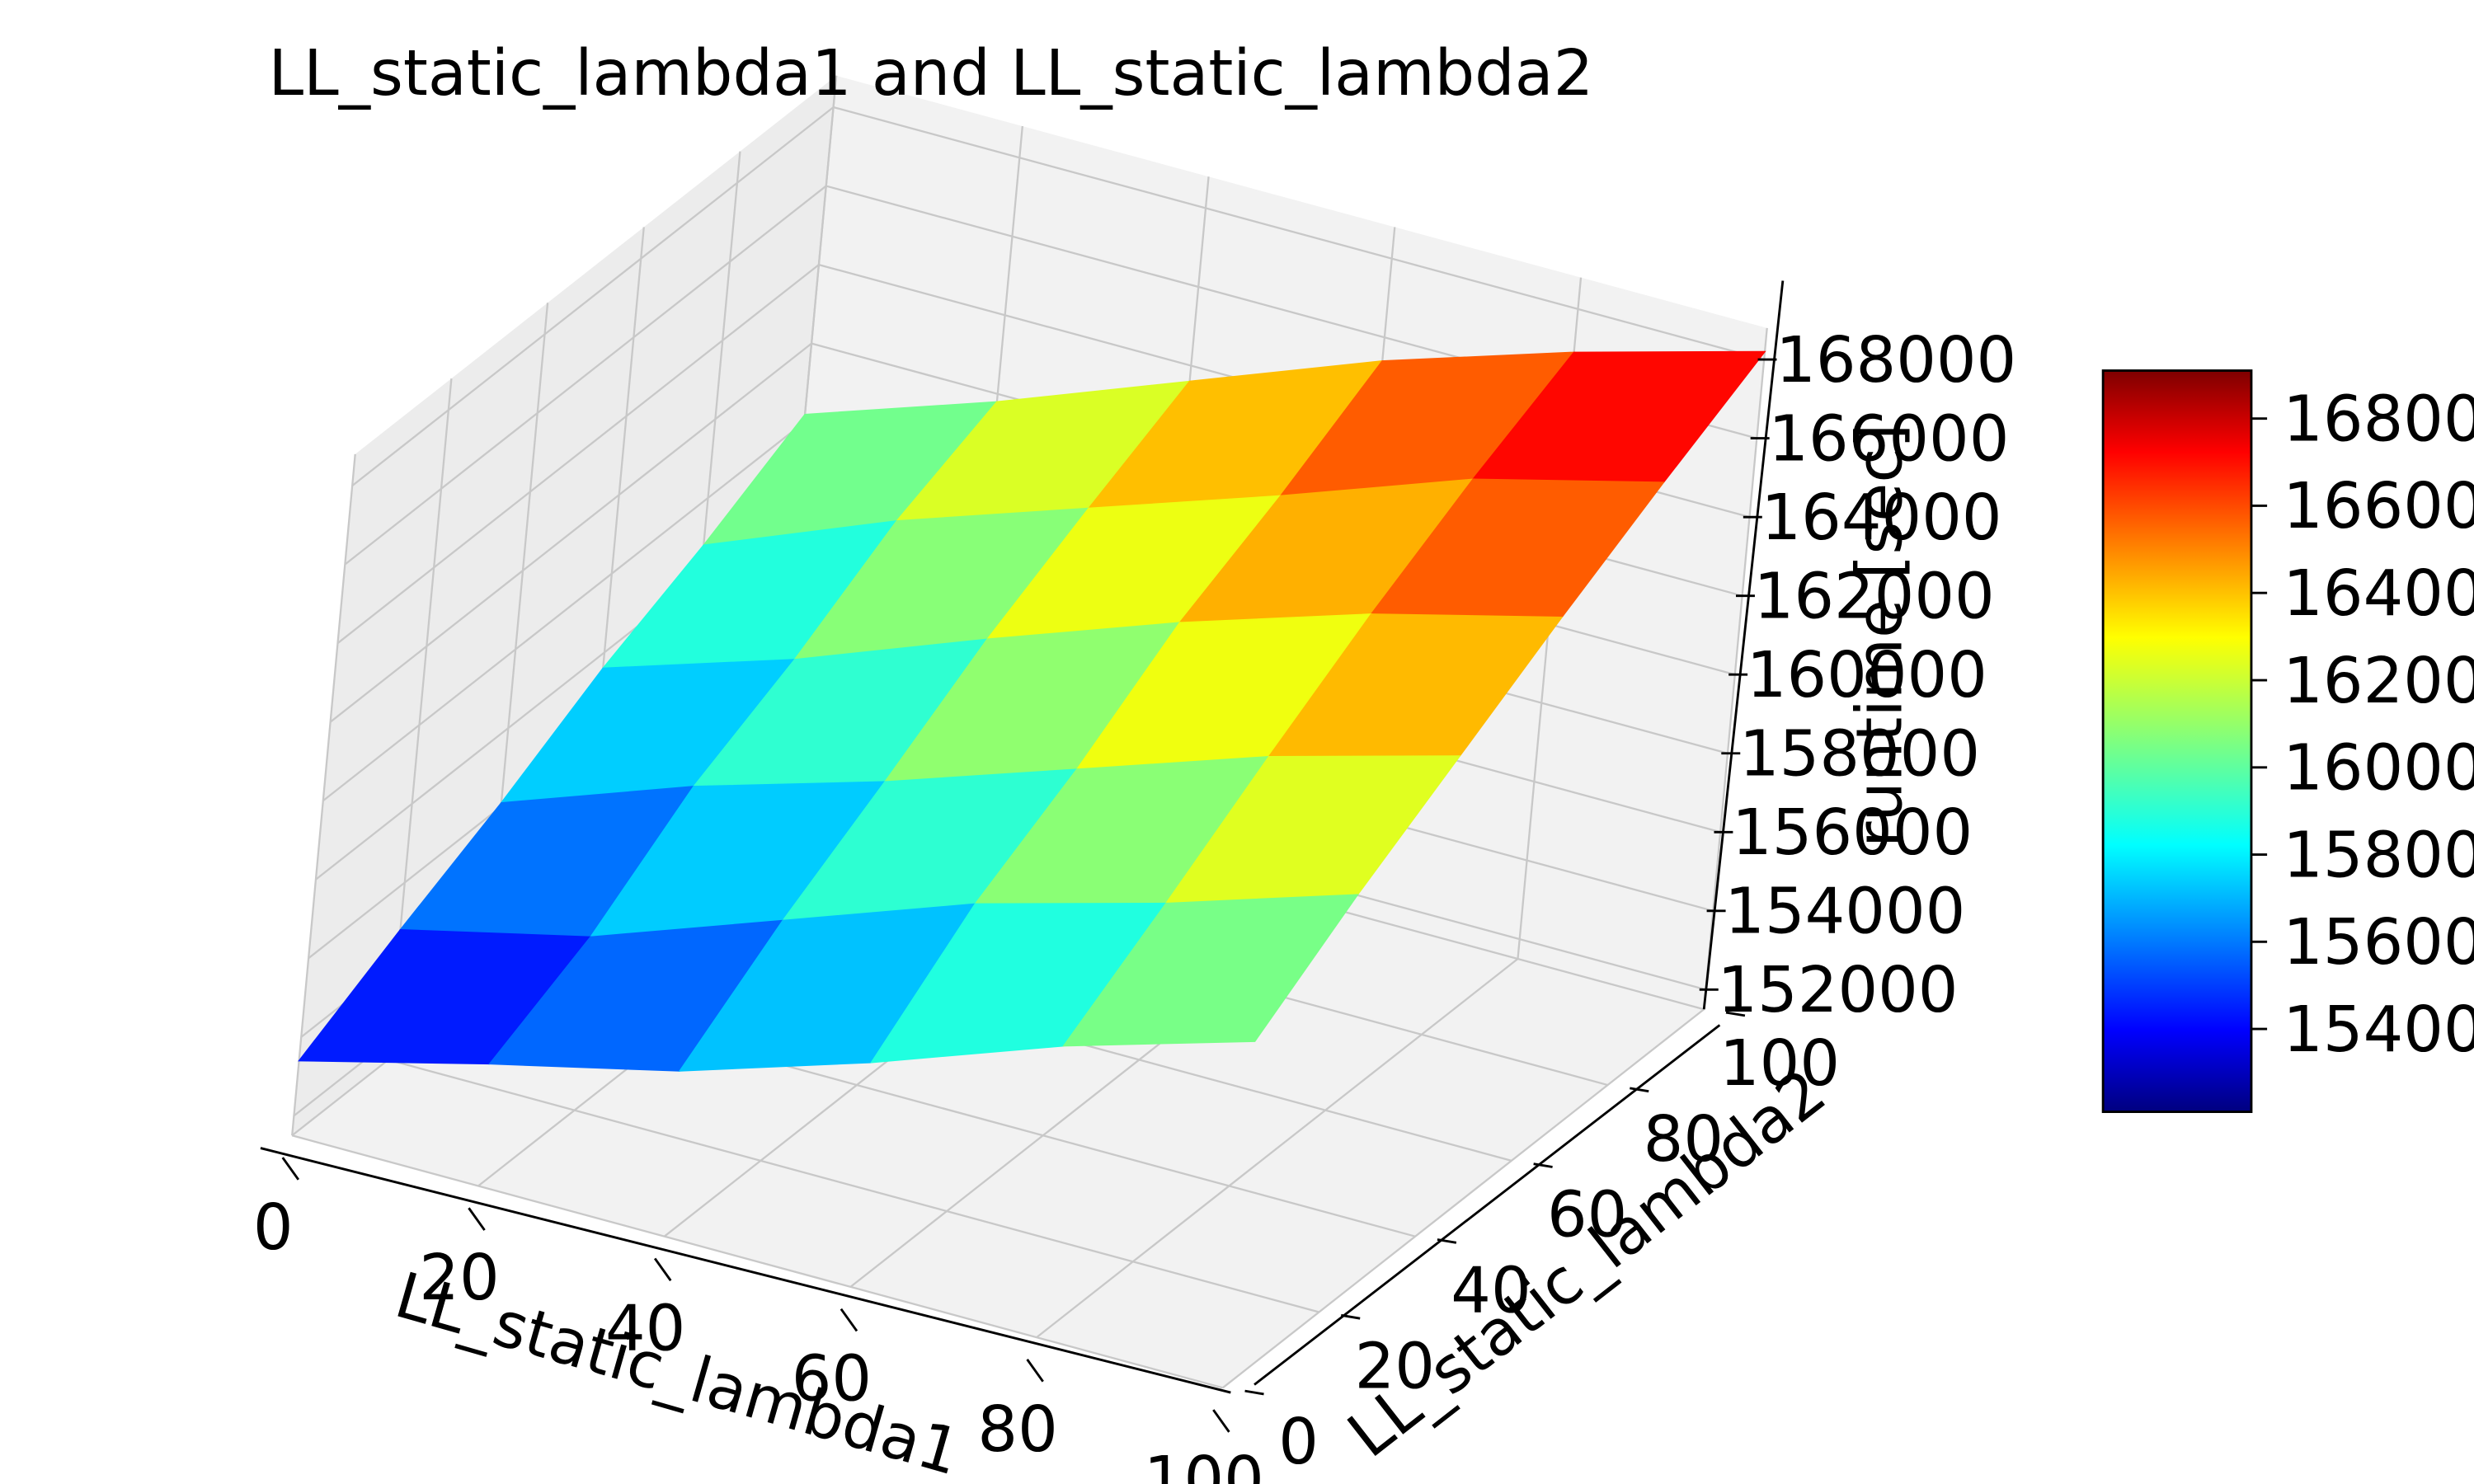 The height and width of the screenshot is (1484, 2474). What do you see at coordinates (2378, 594) in the screenshot?
I see `colorbar-tick-label: 164000` at bounding box center [2378, 594].